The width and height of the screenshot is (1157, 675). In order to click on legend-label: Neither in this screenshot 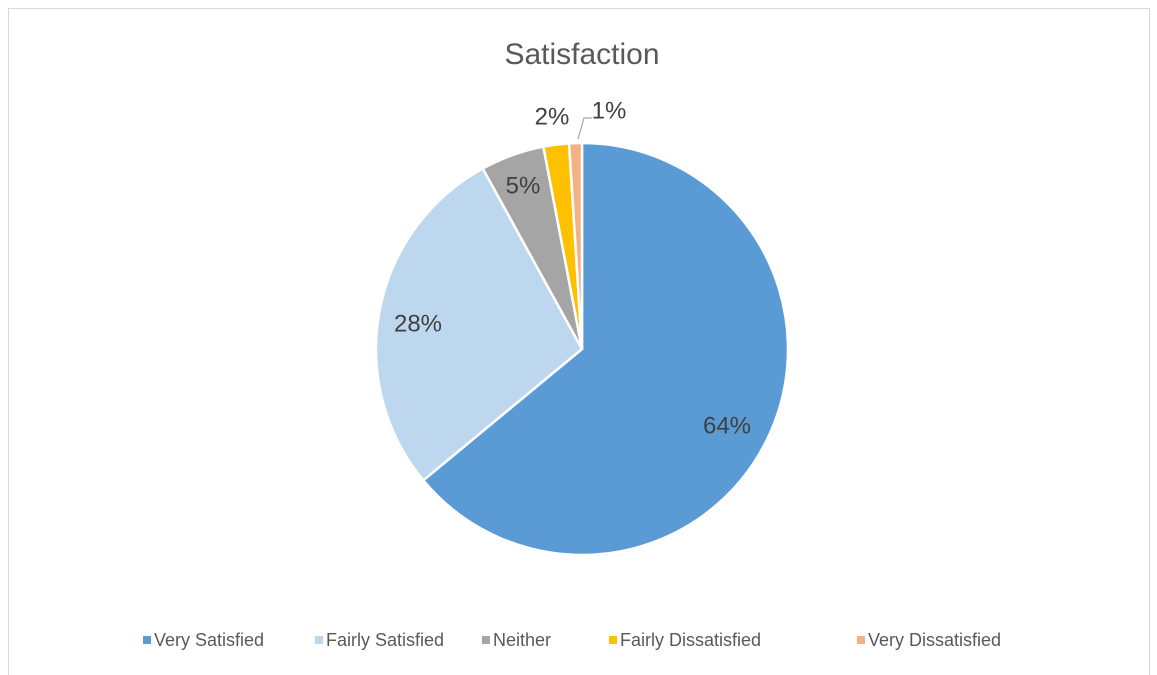, I will do `click(522, 640)`.